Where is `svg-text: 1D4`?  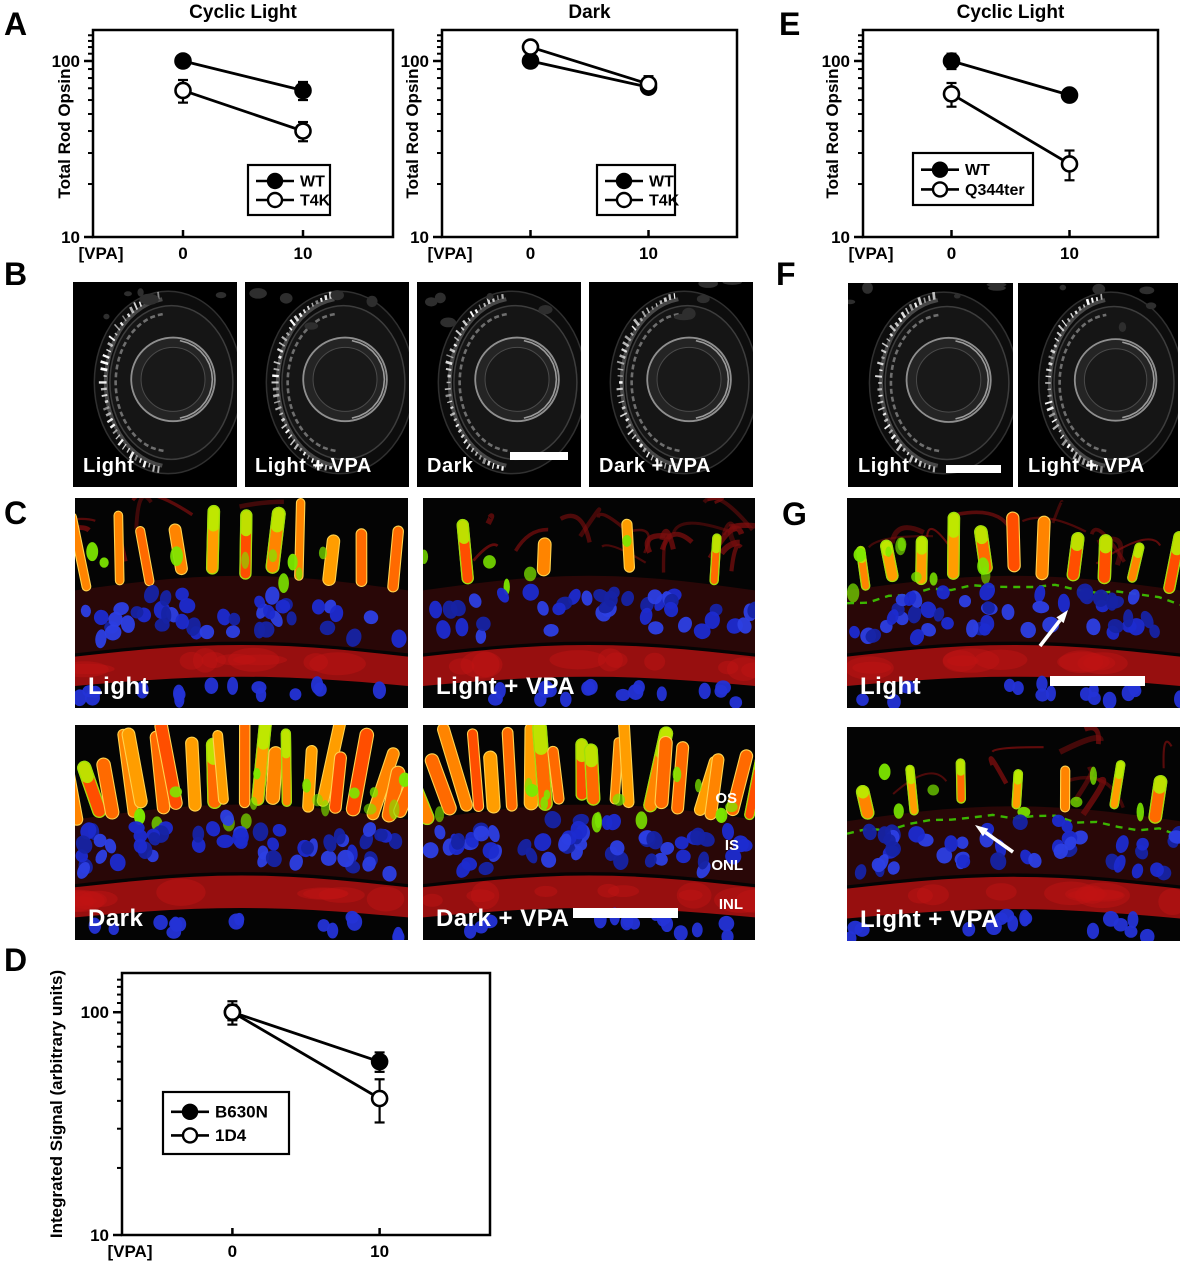 svg-text: 1D4 is located at coordinates (231, 1135).